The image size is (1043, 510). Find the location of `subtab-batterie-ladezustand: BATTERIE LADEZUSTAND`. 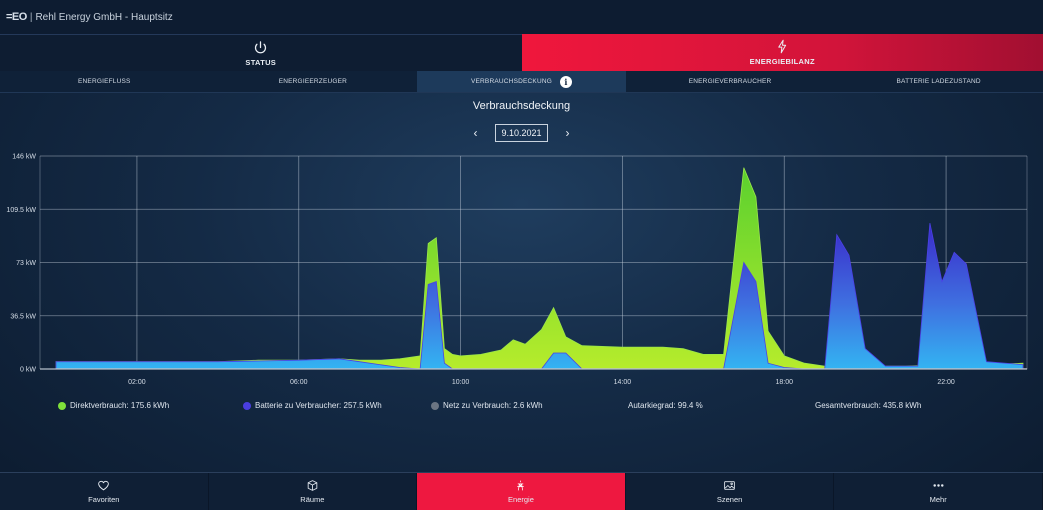

subtab-batterie-ladezustand: BATTERIE LADEZUSTAND is located at coordinates (938, 81).